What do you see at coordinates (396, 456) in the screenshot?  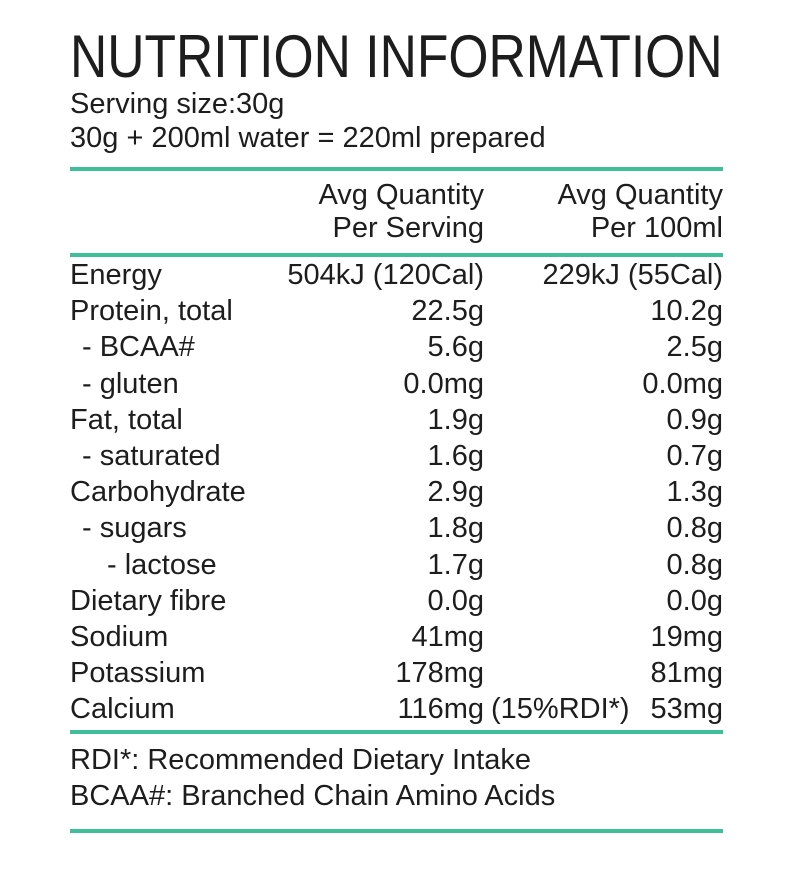 I see `table-row: - saturated 1.6g 0.7g` at bounding box center [396, 456].